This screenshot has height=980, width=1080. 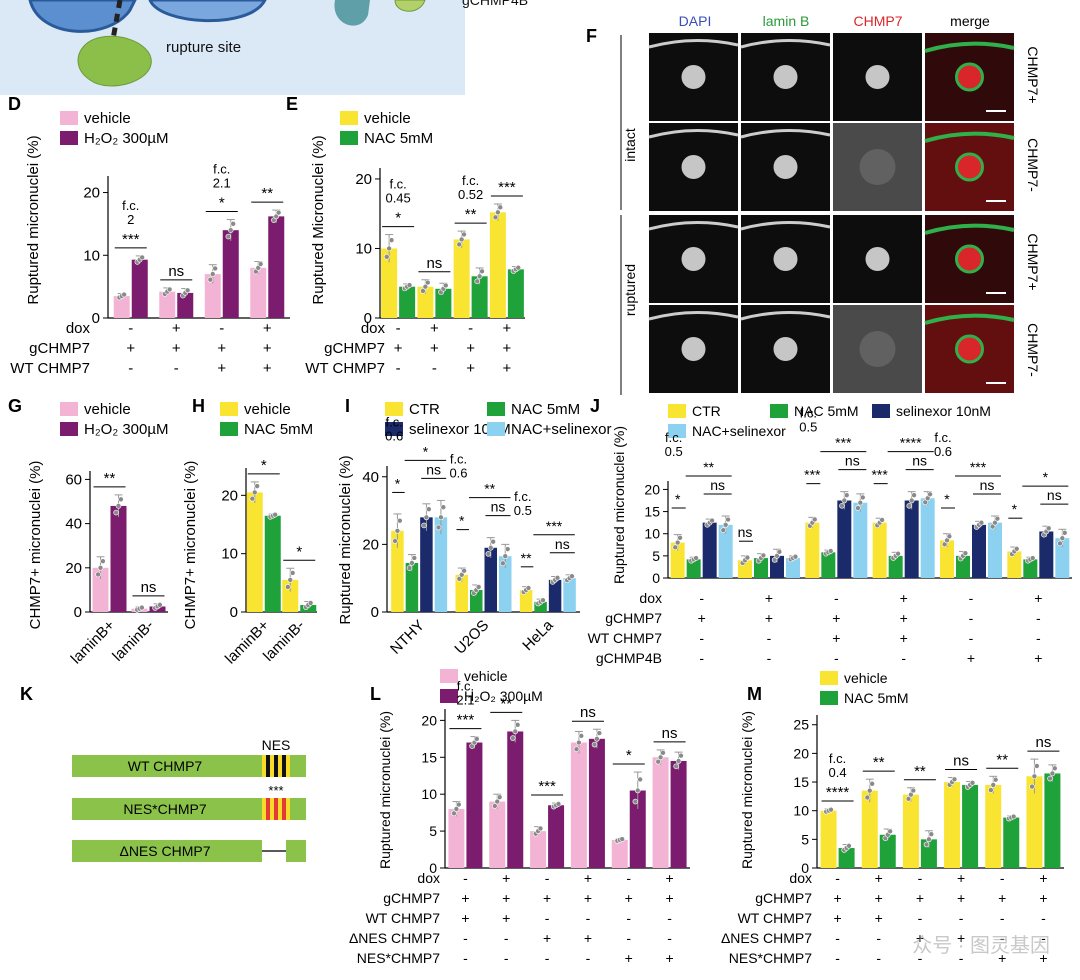 I want to click on protein-shape, so click(x=352, y=13).